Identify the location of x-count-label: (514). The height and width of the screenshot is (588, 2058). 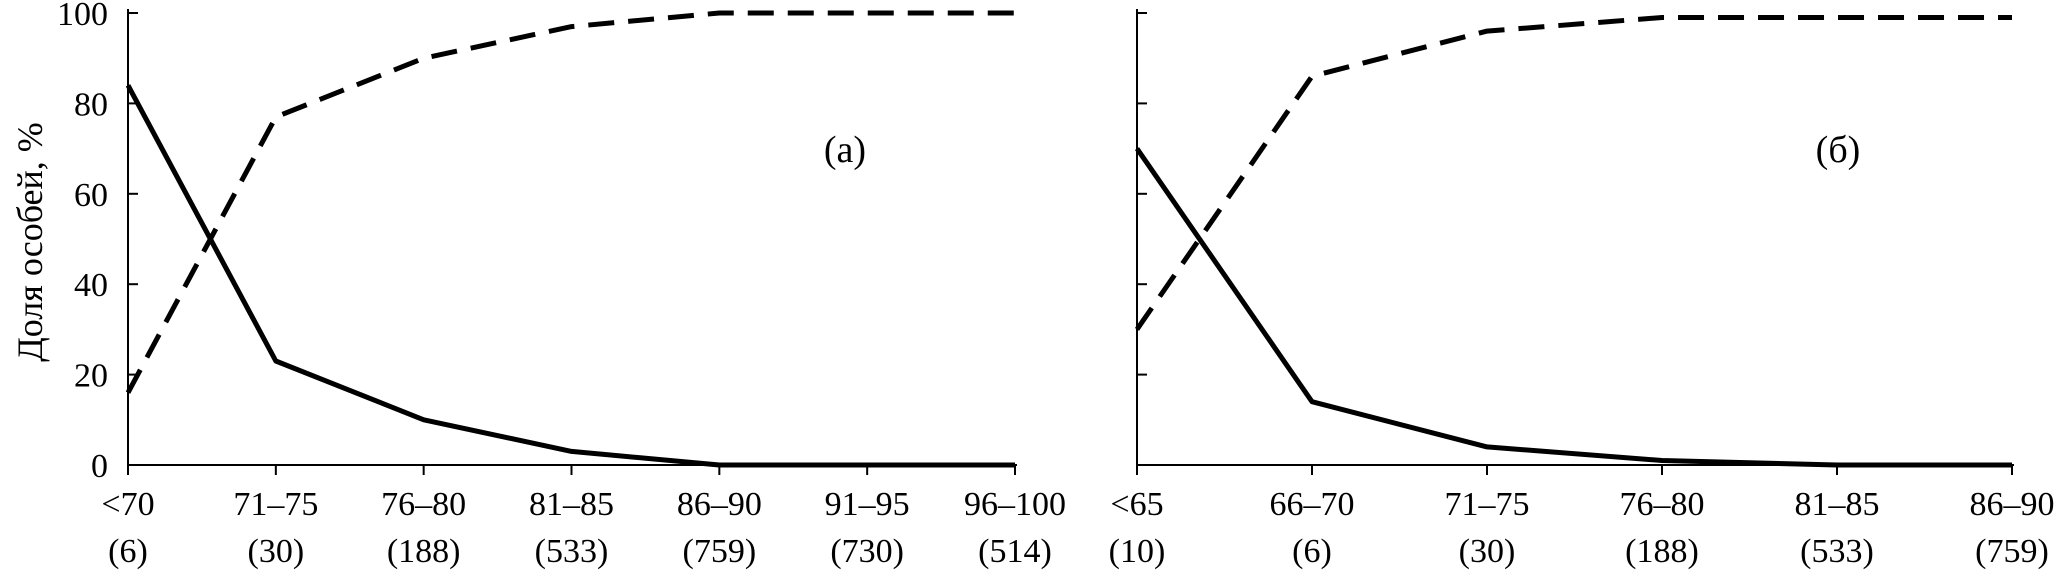
(1015, 551).